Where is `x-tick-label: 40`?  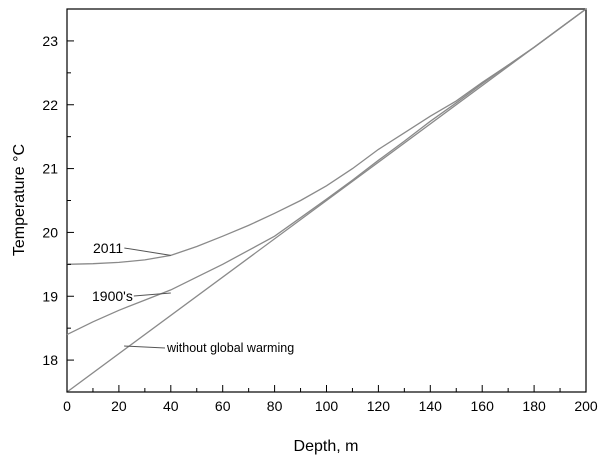
x-tick-label: 40 is located at coordinates (171, 406).